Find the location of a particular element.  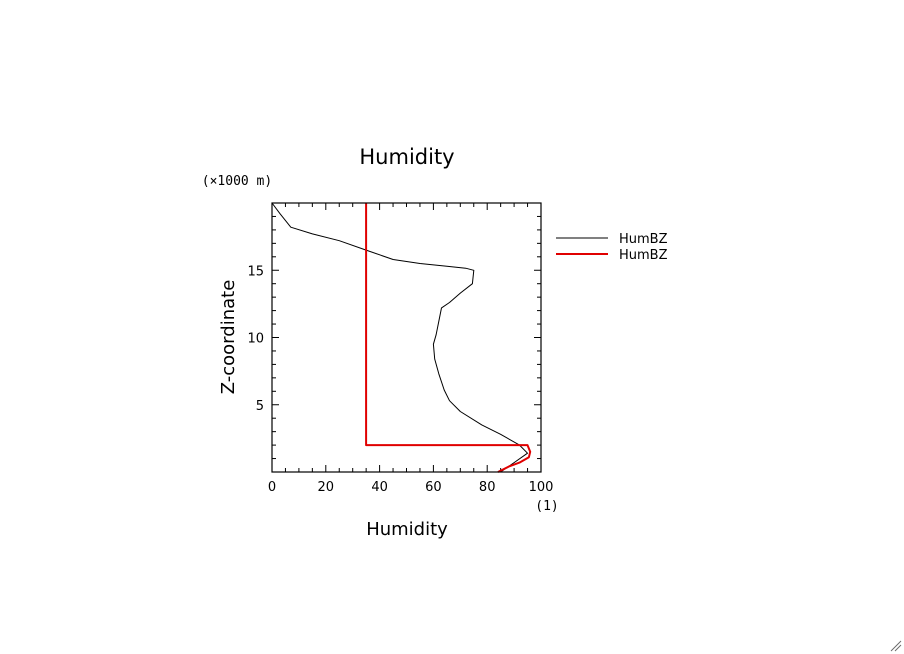

x-axis-title: Humidity is located at coordinates (407, 529).